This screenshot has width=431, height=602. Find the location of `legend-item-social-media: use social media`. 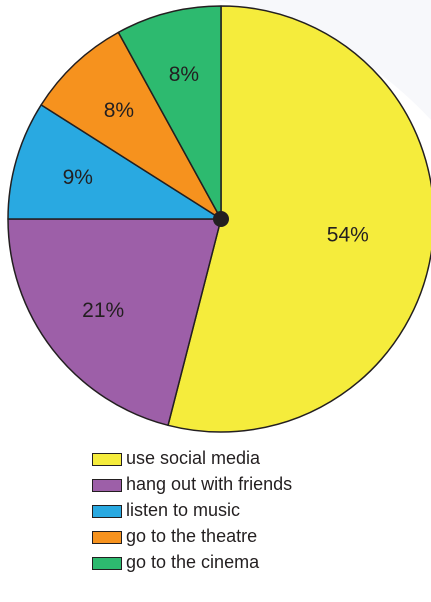

legend-item-social-media: use social media is located at coordinates (192, 458).